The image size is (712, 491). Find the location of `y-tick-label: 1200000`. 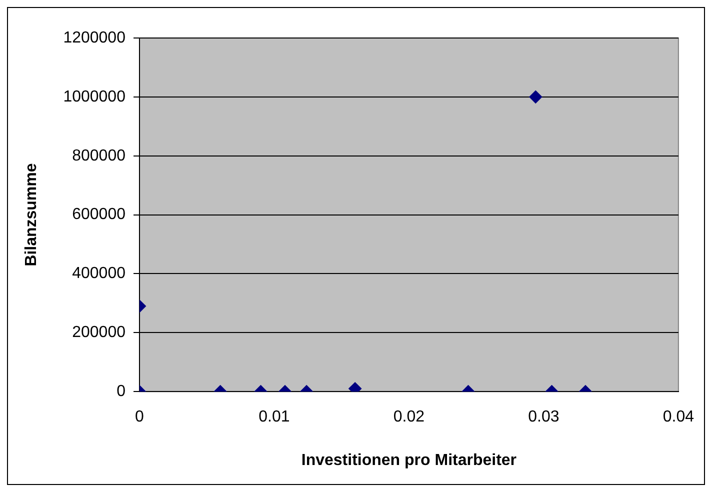

y-tick-label: 1200000 is located at coordinates (94, 37).